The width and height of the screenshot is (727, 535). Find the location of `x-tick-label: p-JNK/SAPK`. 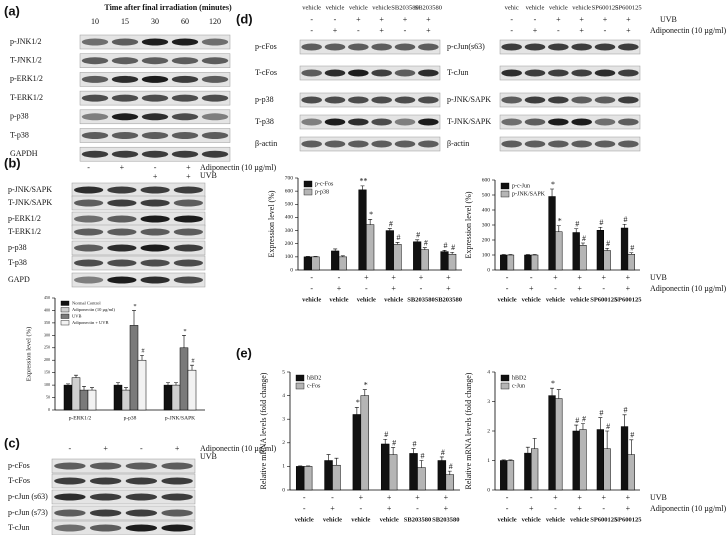

x-tick-label: p-JNK/SAPK is located at coordinates (180, 418).